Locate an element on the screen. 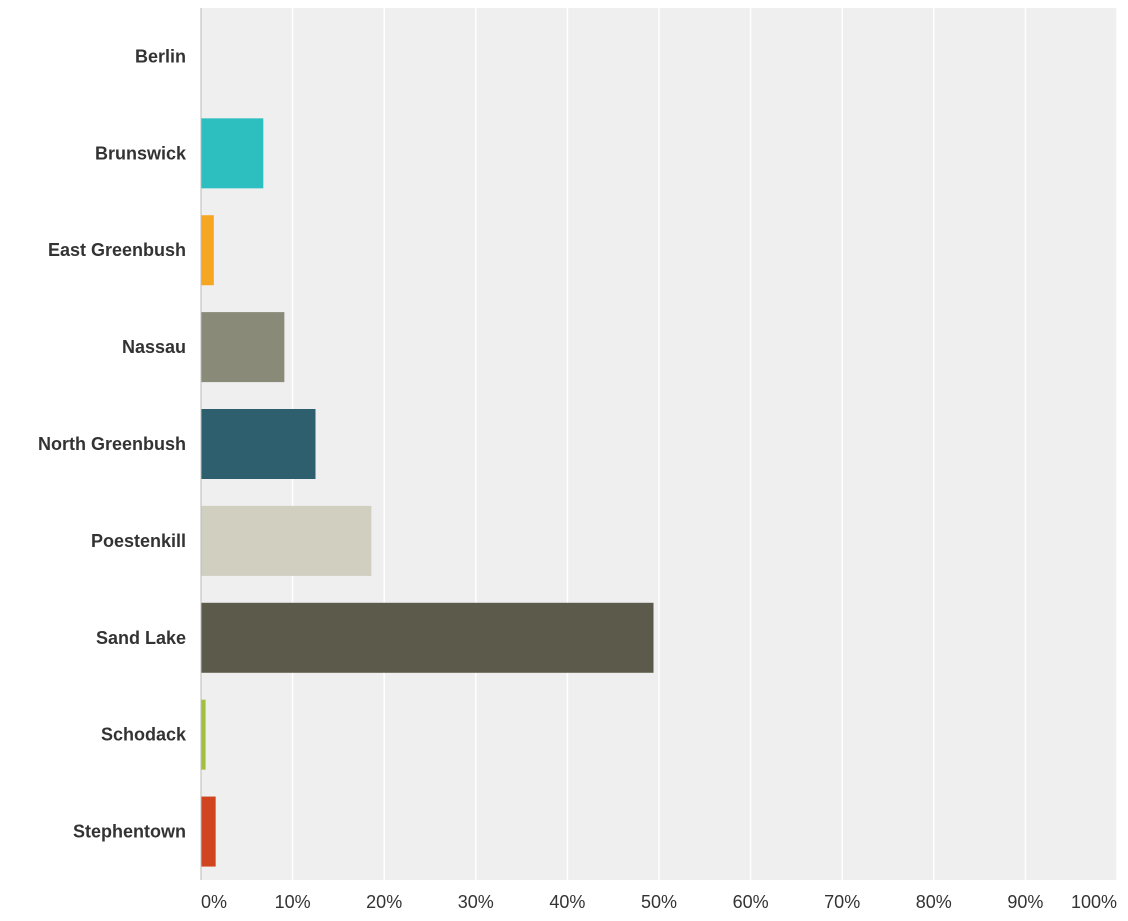 This screenshot has width=1128, height=921. bar-schodack is located at coordinates (203, 734).